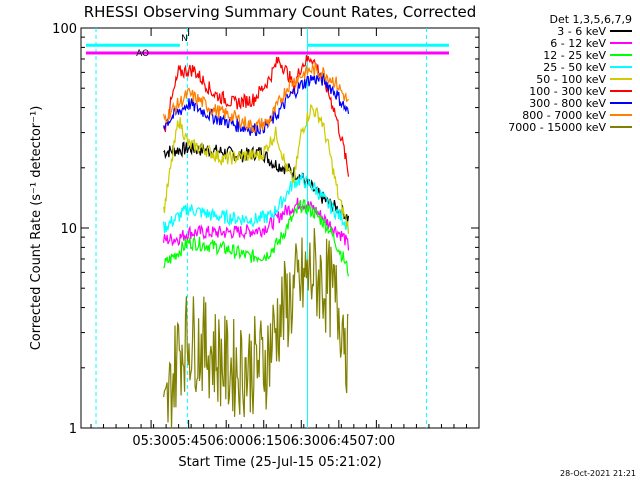 The height and width of the screenshot is (480, 640). I want to click on legend-item: 3 - 6 keV, so click(552, 31).